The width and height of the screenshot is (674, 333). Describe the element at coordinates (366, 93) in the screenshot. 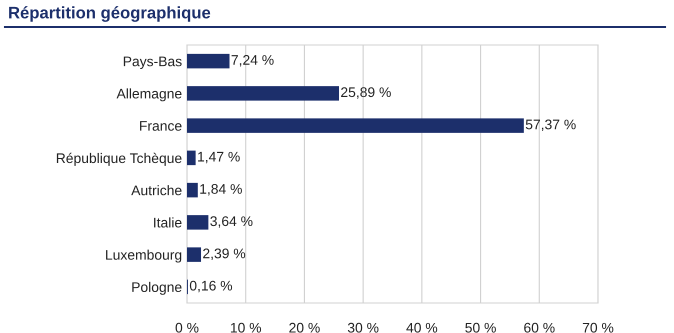

I see `data-label: 25,89 %` at that location.